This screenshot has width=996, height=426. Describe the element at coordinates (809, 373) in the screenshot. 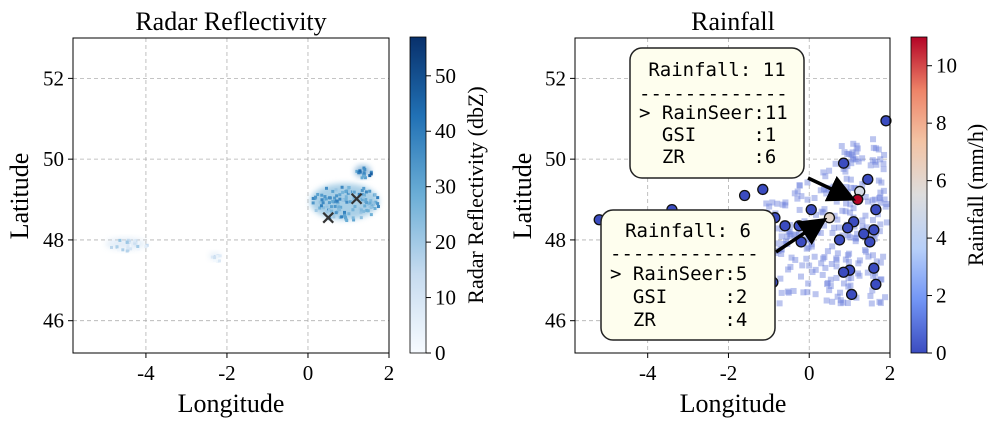

I see `x-tick-label: 0` at that location.